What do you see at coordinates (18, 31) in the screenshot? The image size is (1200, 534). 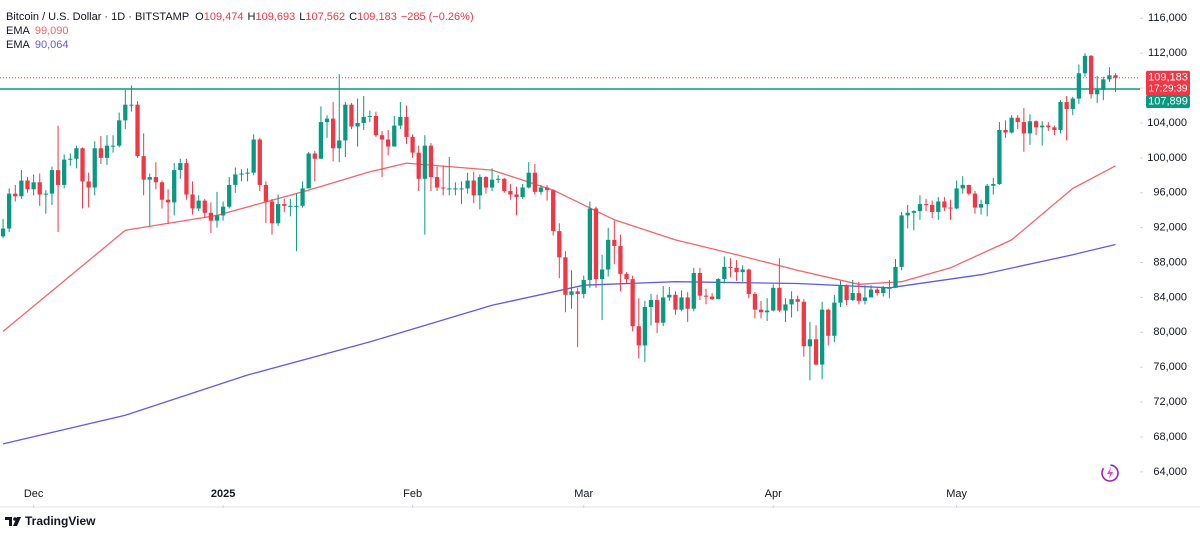 I see `legend-name: EMA` at bounding box center [18, 31].